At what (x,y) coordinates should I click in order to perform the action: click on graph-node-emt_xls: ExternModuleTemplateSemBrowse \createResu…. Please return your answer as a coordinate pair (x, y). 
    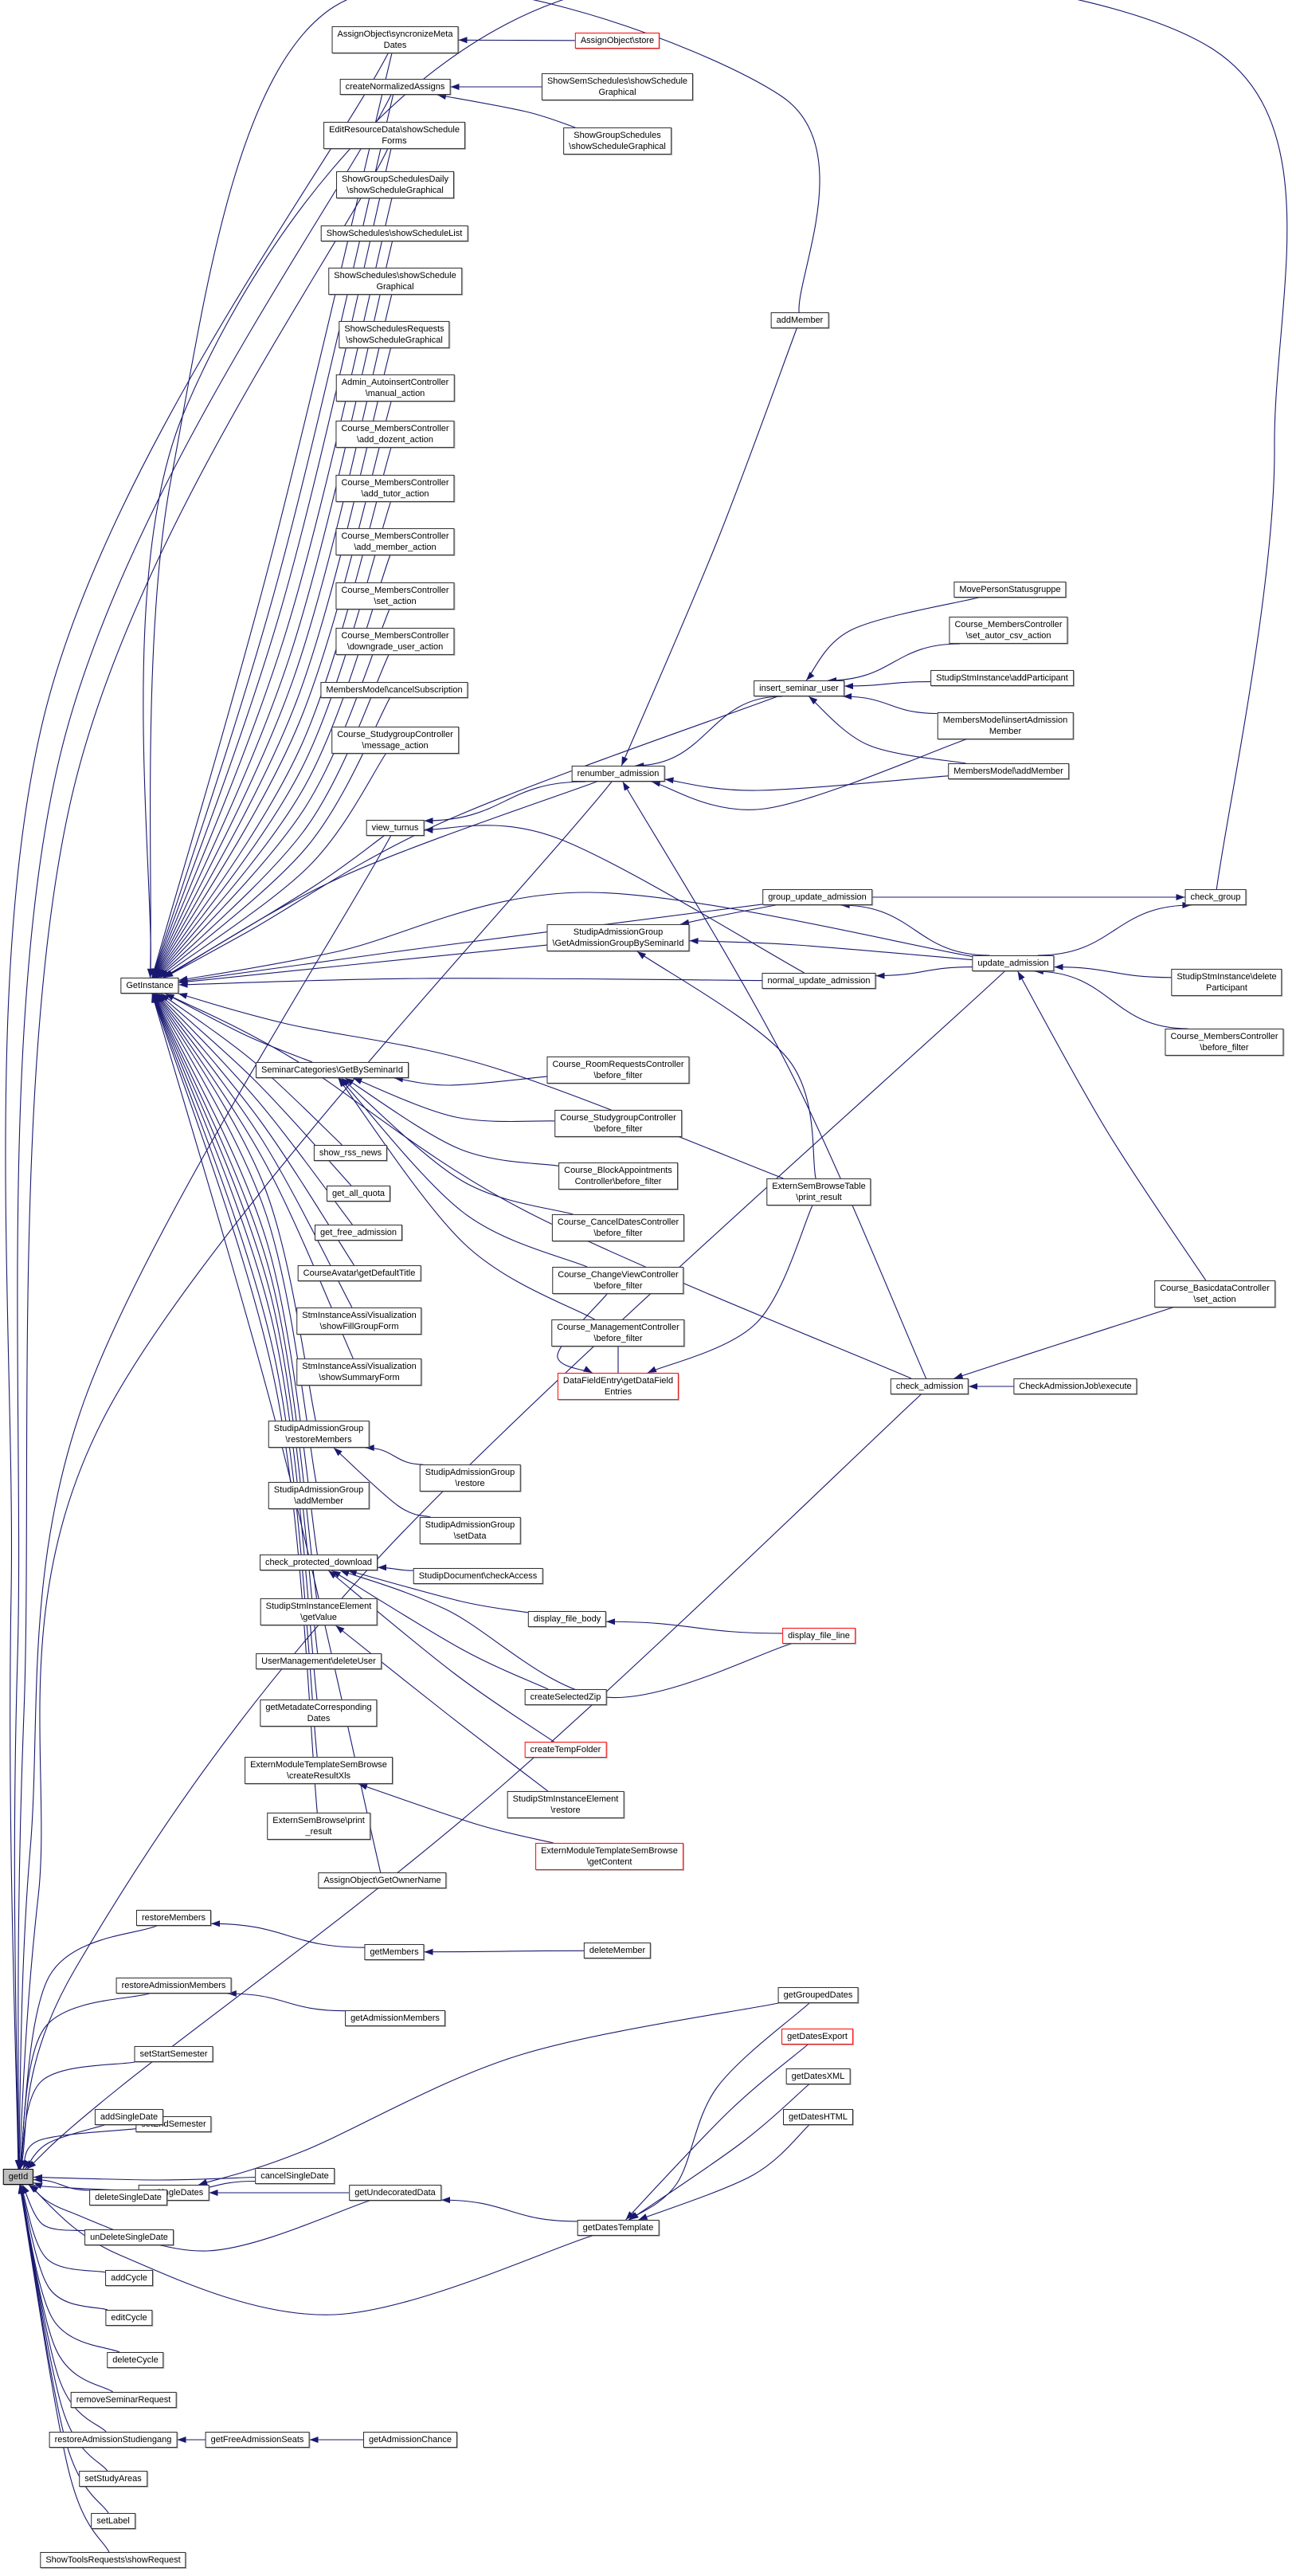
    Looking at the image, I should click on (319, 1770).